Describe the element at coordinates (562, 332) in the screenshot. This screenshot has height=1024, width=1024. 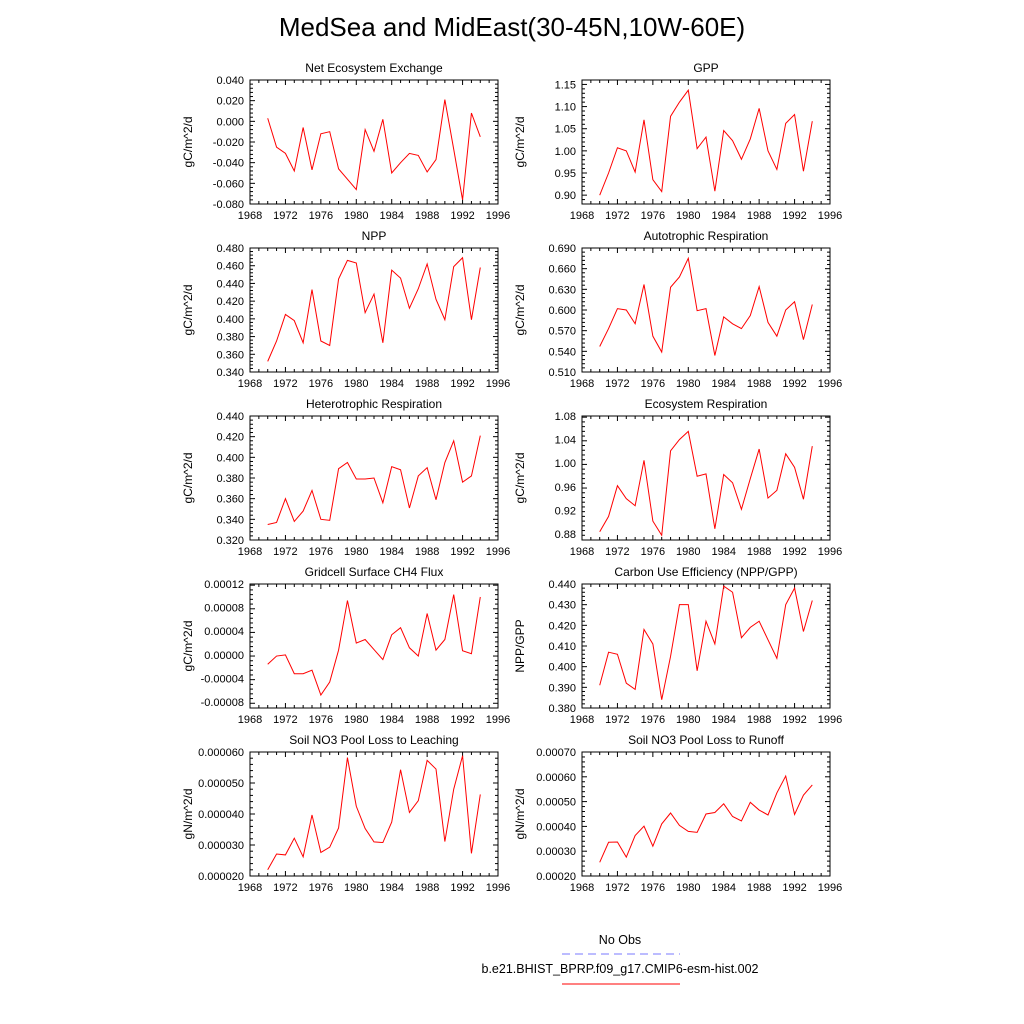
I see `y-tick-label: 0.570` at that location.